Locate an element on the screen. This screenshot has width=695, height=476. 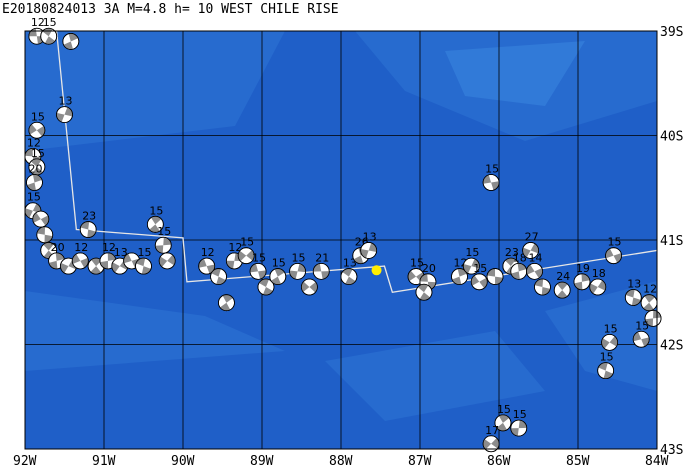
focal-mechanism: 27 is located at coordinates (530, 244).